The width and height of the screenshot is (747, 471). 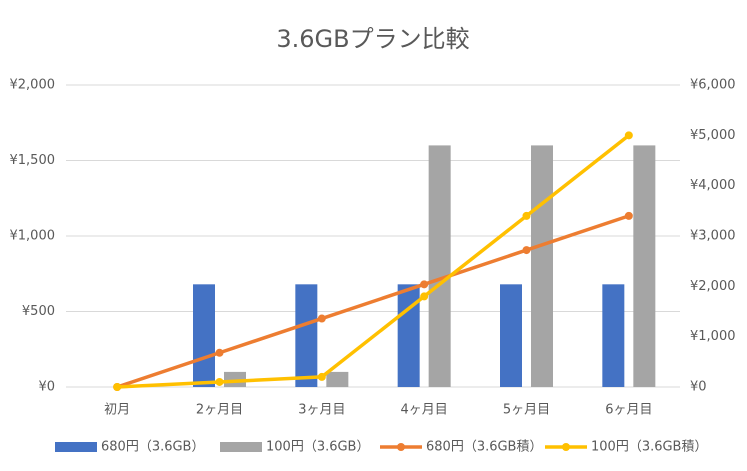 I want to click on y-tick-label: ¥2,000, so click(x=33, y=85).